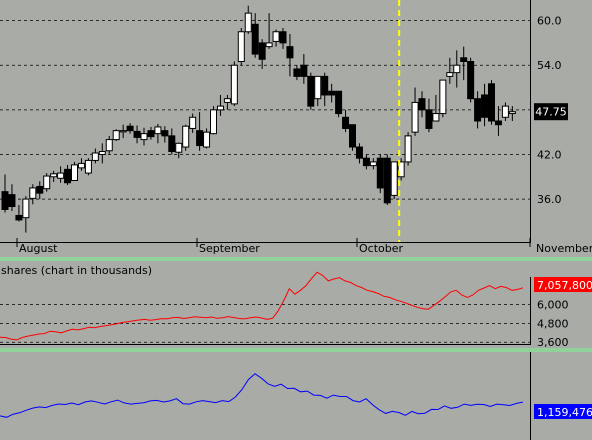  I want to click on price-tick-label: 42.0, so click(549, 154).